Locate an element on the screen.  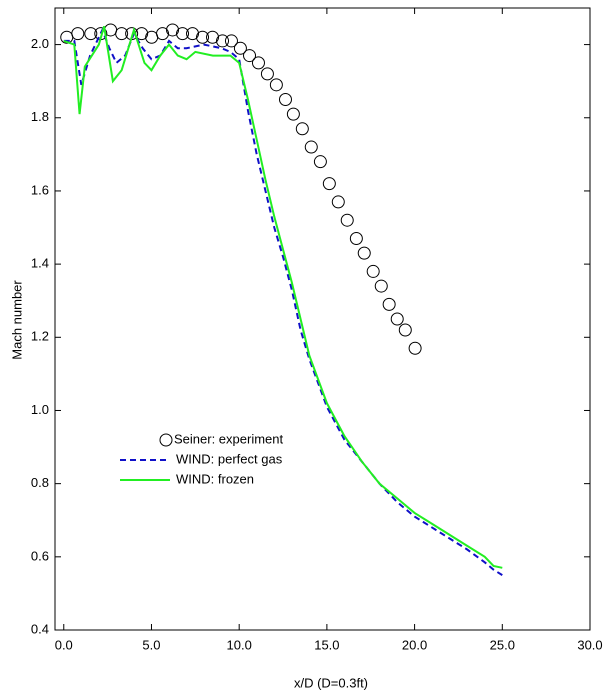
legend-label: WIND: frozen is located at coordinates (215, 478).